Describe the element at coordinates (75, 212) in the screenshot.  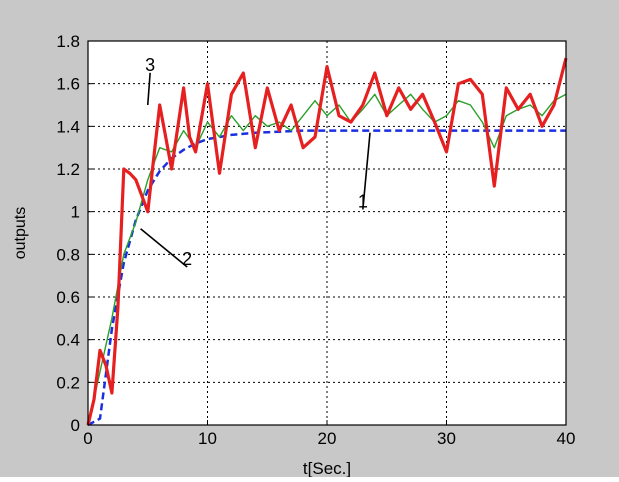
I see `y-tick-label: 1` at that location.